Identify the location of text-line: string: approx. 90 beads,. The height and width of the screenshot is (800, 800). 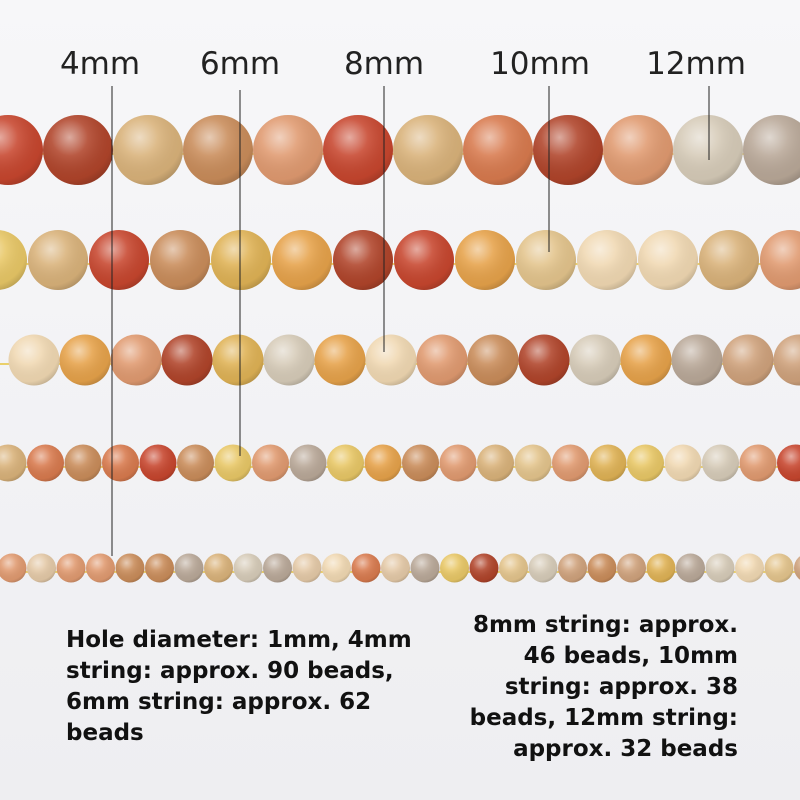
(230, 671).